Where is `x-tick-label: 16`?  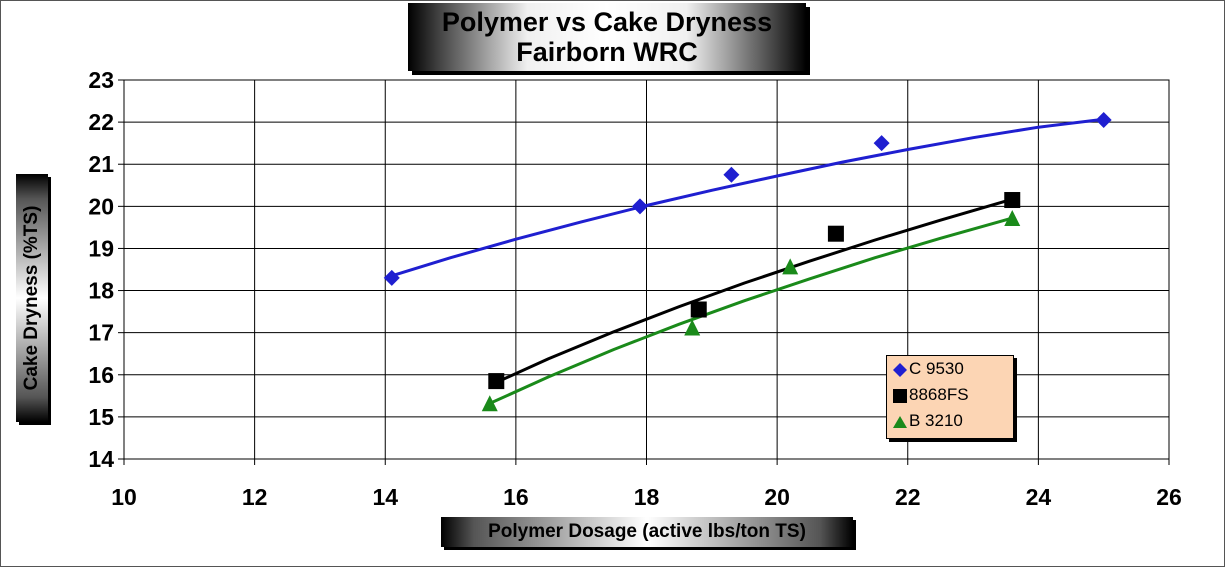
x-tick-label: 16 is located at coordinates (516, 497).